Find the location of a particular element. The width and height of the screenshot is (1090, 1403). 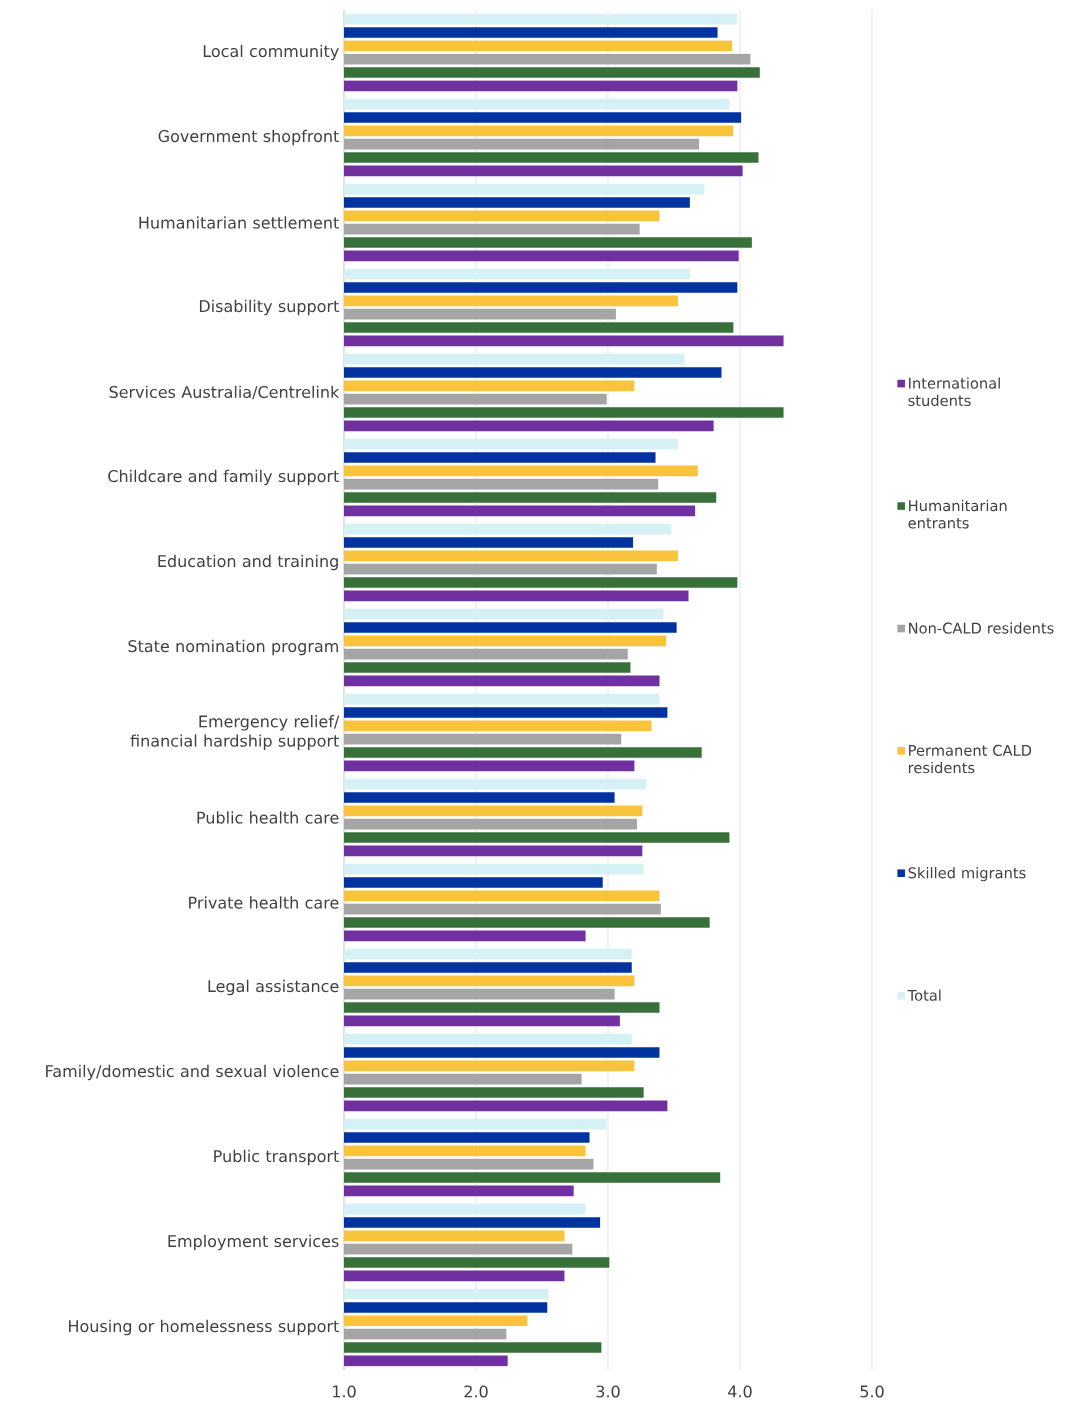

y-tick-label: Disability support is located at coordinates (269, 307).